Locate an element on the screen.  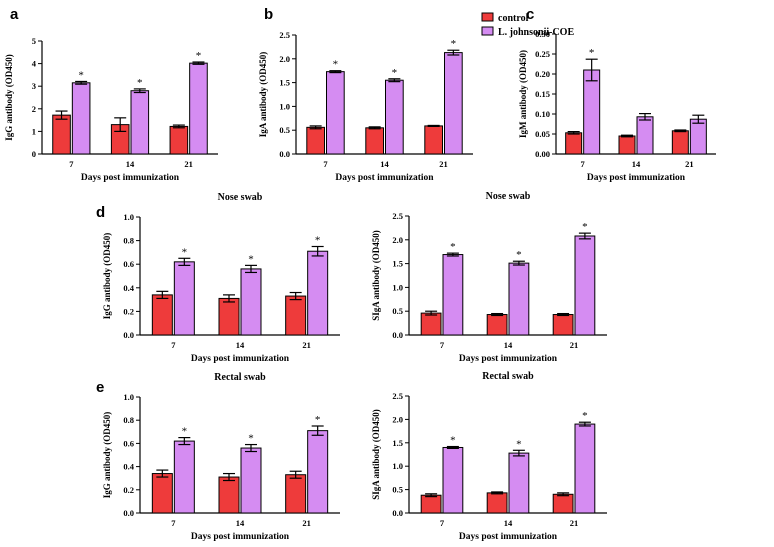
y-tick-label: 4 is located at coordinates (34, 64).